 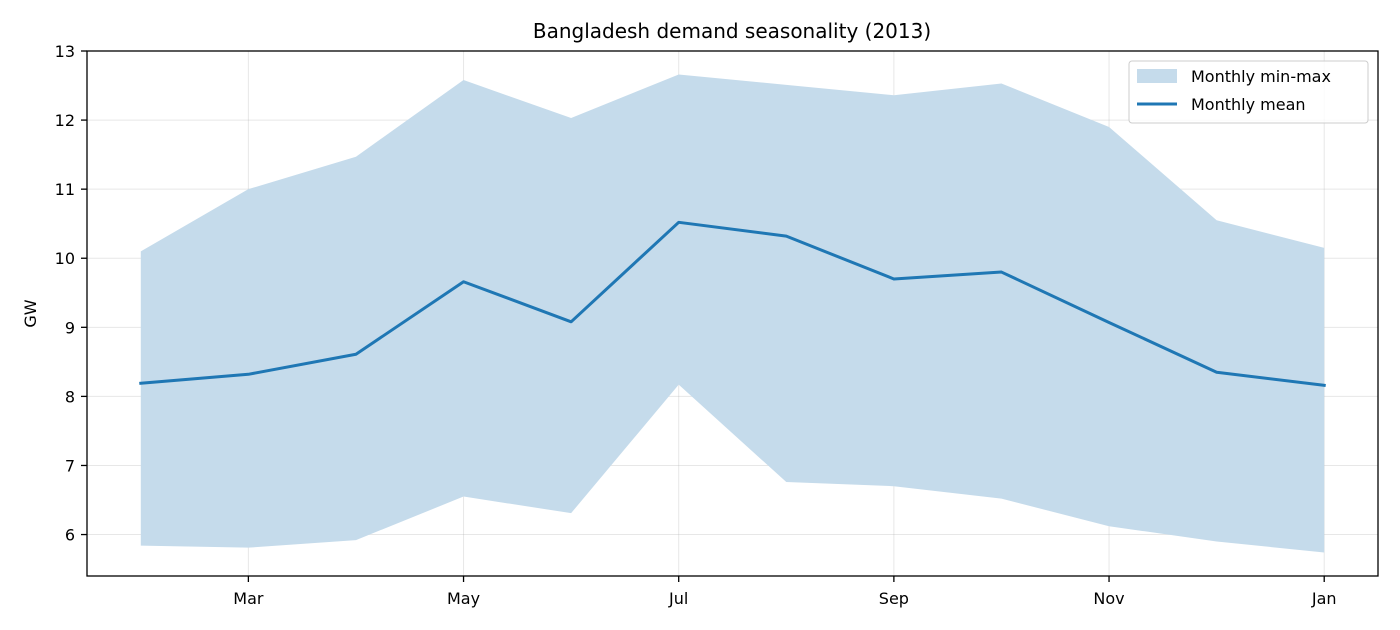 What do you see at coordinates (1261, 76) in the screenshot?
I see `legend-label-min-max: Monthly min-max` at bounding box center [1261, 76].